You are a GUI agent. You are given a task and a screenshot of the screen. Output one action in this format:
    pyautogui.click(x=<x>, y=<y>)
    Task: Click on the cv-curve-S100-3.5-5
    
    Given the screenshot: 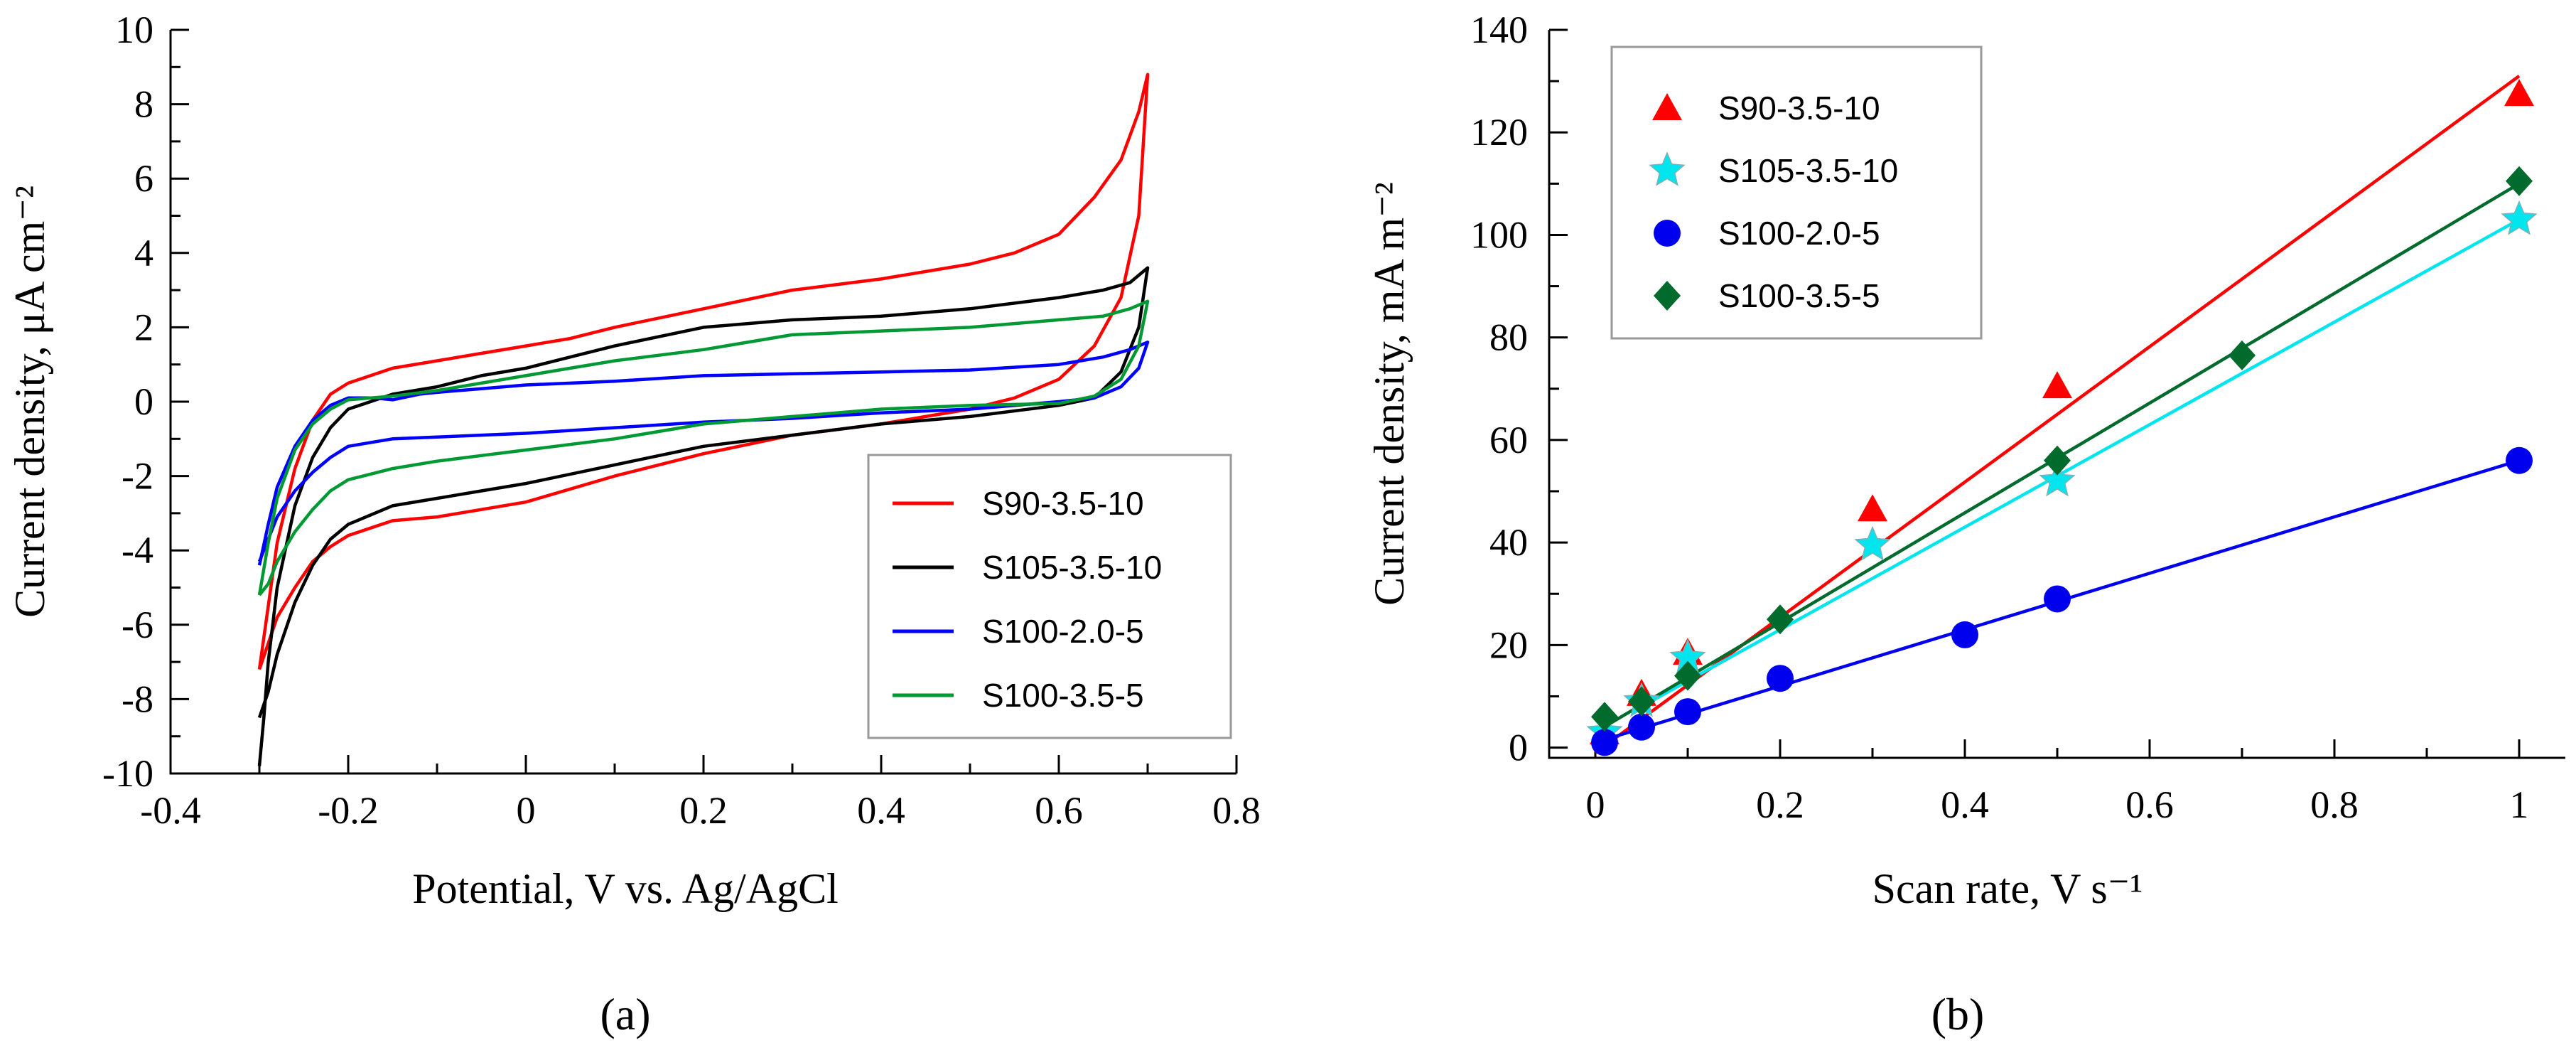 What is the action you would take?
    pyautogui.click(x=703, y=448)
    